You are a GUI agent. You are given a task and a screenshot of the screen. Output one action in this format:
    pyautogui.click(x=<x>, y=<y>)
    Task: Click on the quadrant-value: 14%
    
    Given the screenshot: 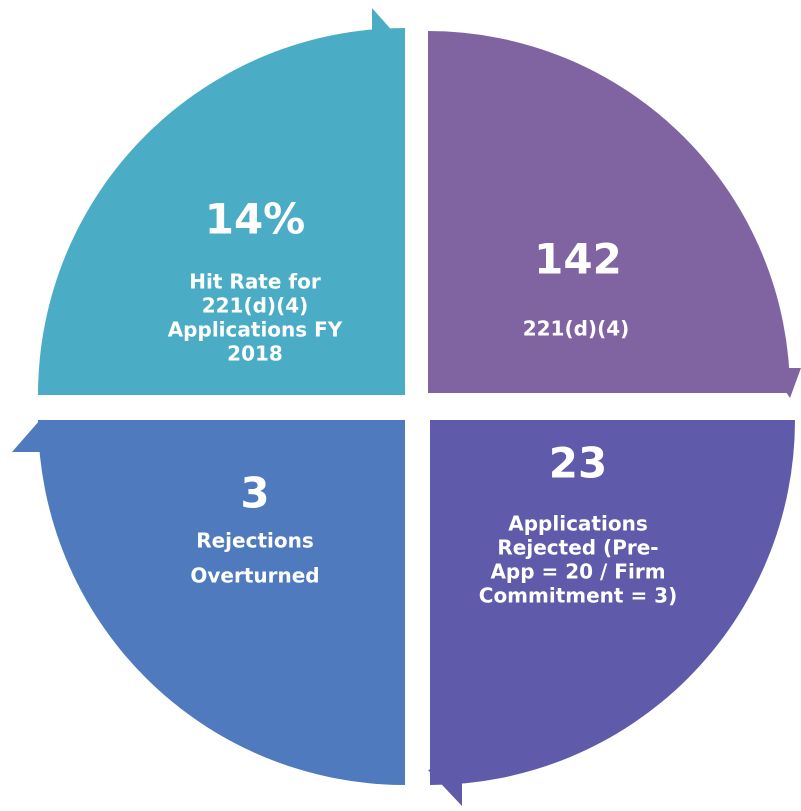 What is the action you would take?
    pyautogui.click(x=255, y=219)
    